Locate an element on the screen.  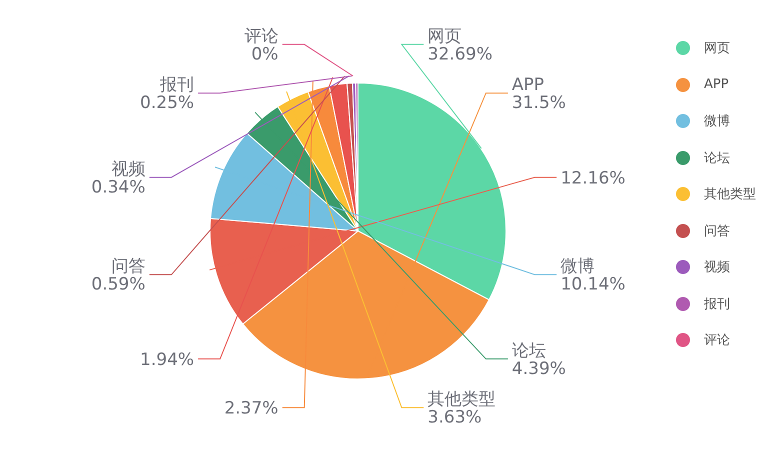
slice-label: APP is located at coordinates (528, 85).